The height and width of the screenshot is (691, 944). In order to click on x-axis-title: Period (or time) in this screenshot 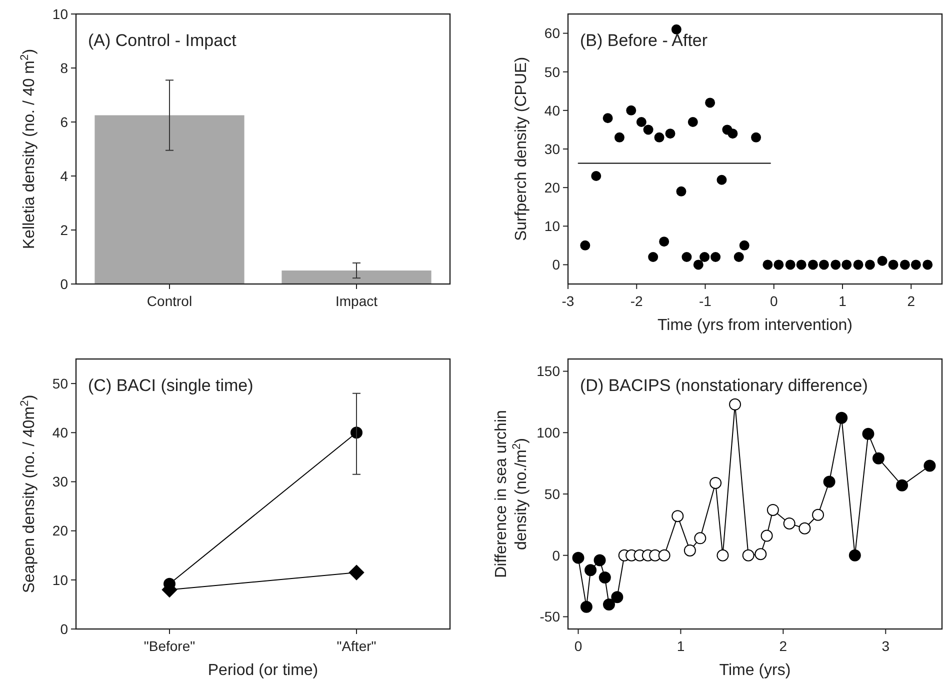, I will do `click(263, 670)`.